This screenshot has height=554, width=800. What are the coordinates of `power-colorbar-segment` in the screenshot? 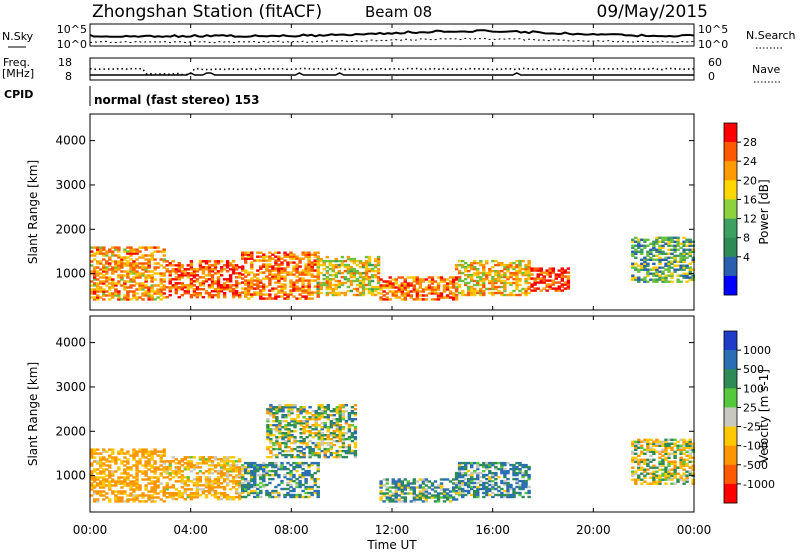 It's located at (730, 171).